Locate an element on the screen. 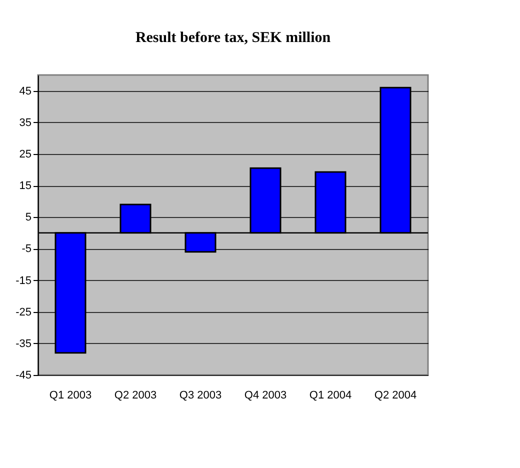  x-tick-label: Q2 2004 is located at coordinates (395, 396).